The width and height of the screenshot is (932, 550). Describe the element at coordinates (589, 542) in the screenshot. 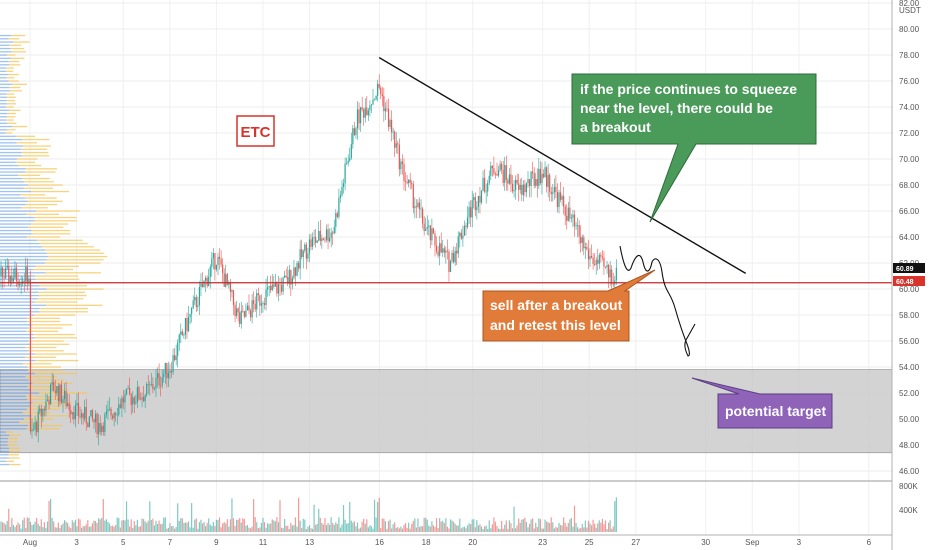

I see `time-tick-label: 25` at that location.